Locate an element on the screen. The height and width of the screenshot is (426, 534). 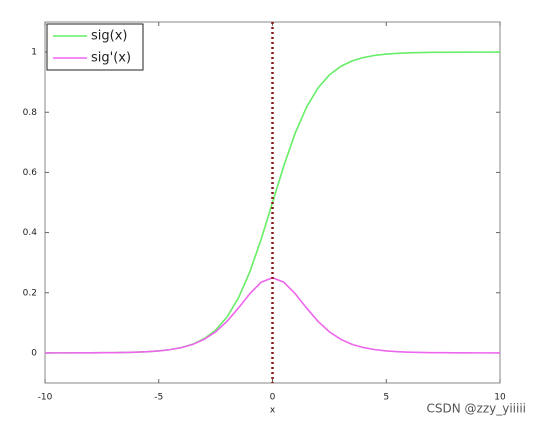
x-tick-label: 0 is located at coordinates (273, 398).